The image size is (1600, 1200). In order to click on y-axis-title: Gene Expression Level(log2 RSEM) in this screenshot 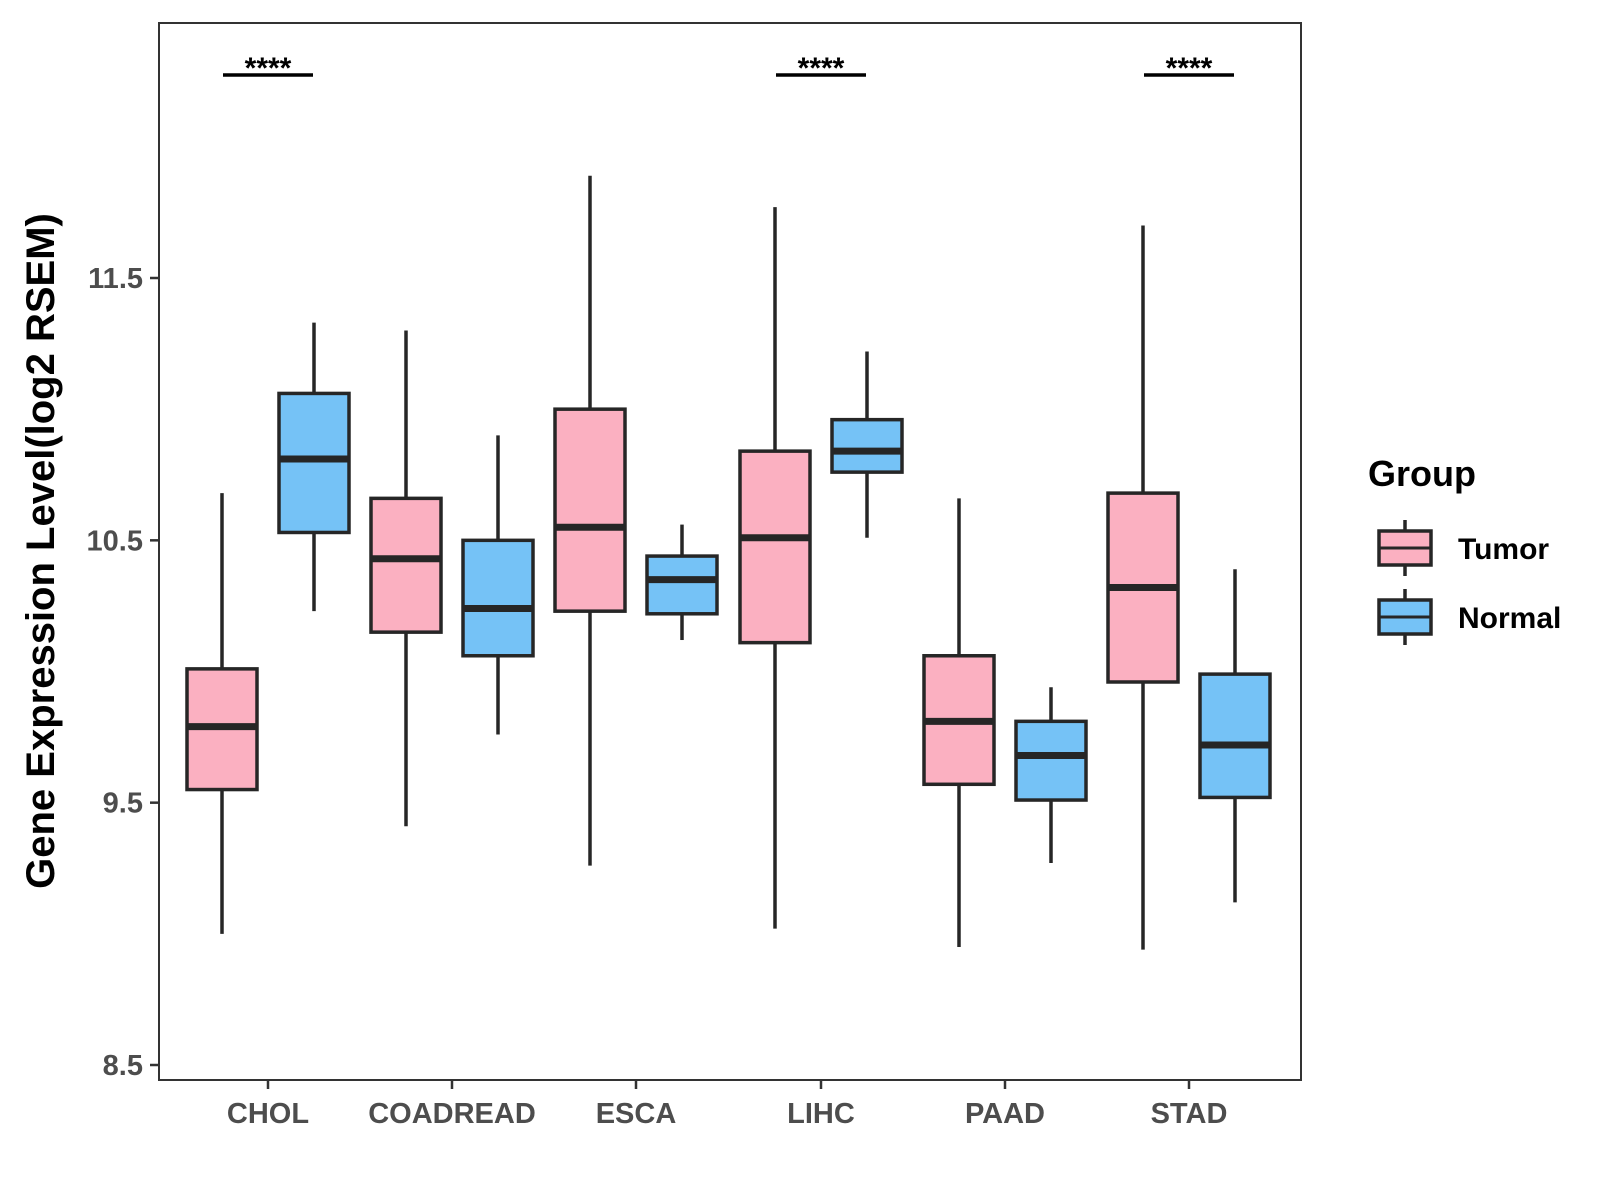, I will do `click(41, 551)`.